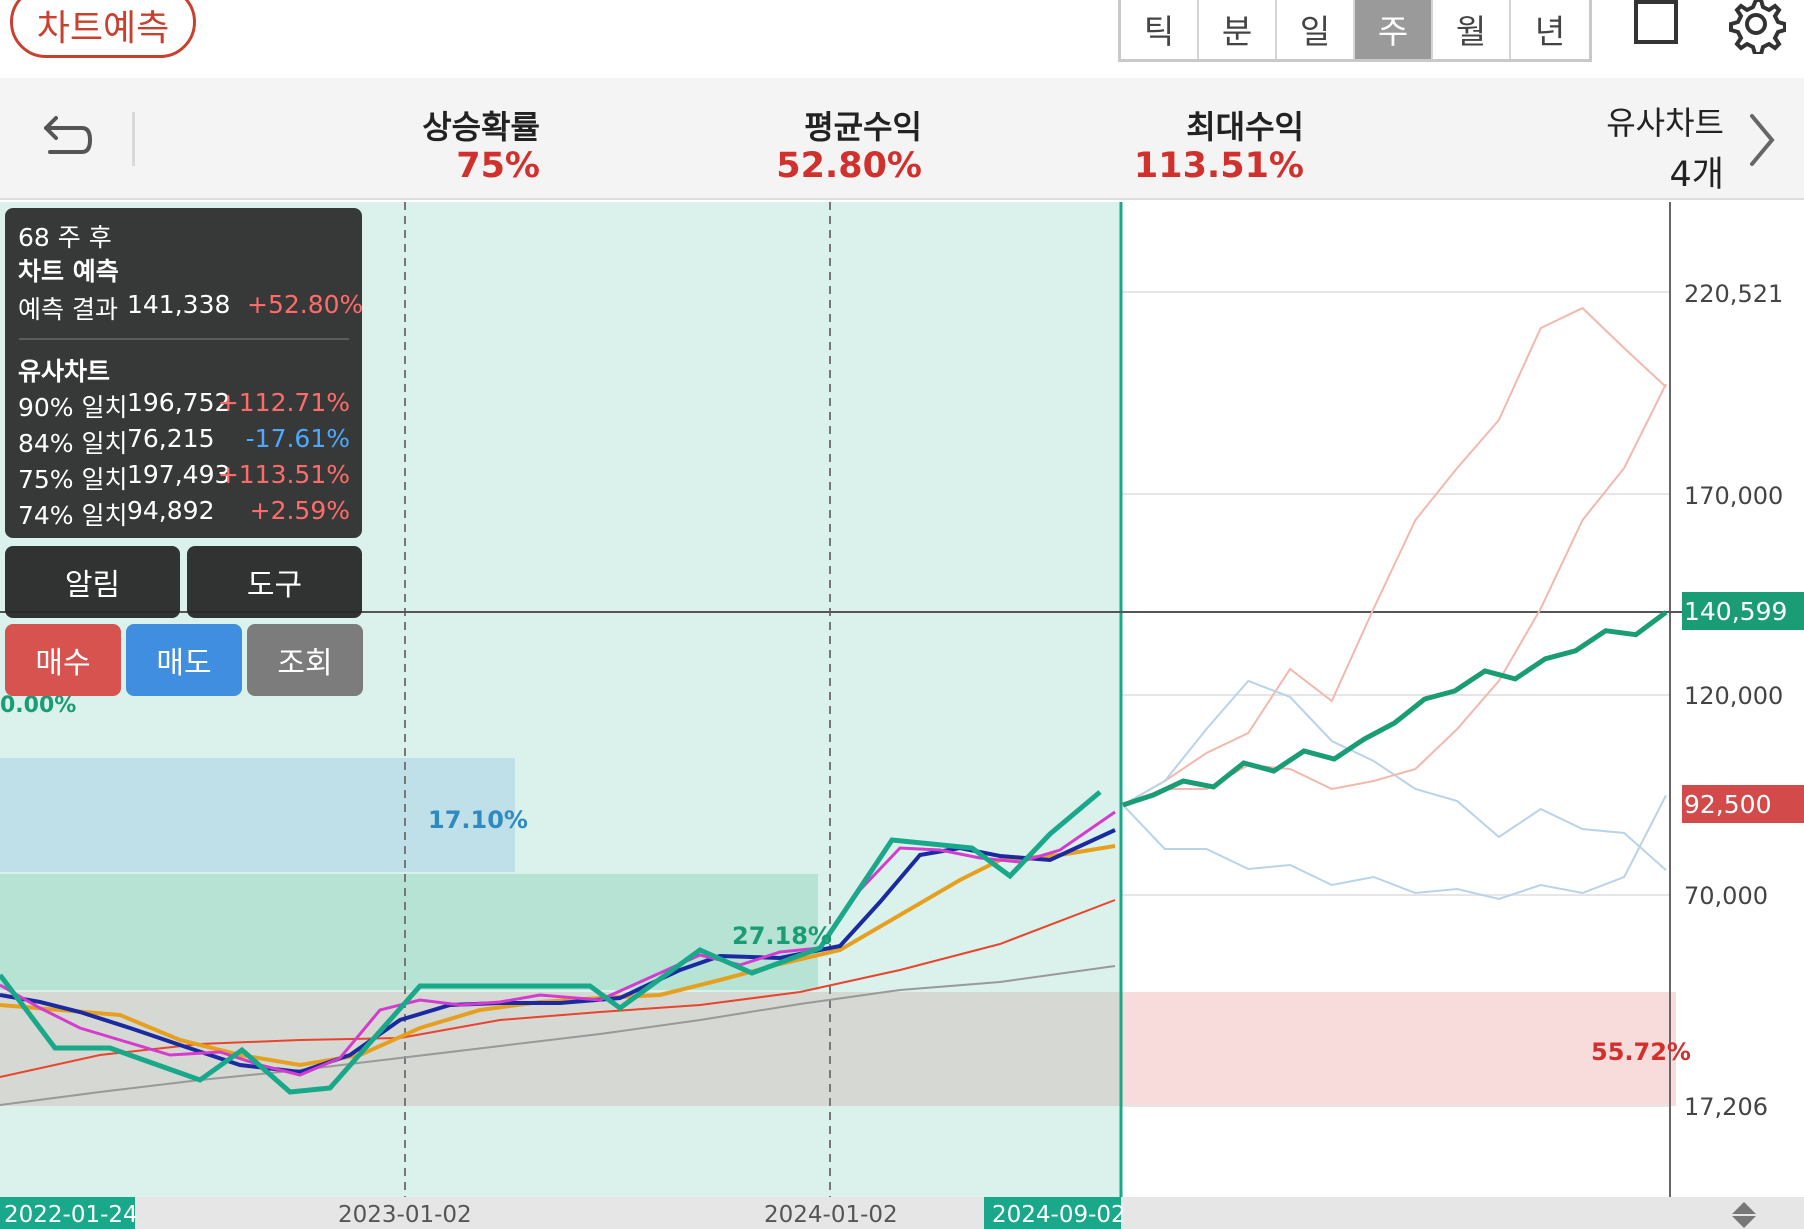 This screenshot has height=1229, width=1804. I want to click on similar-row-match: 90% 일치, so click(73, 407).